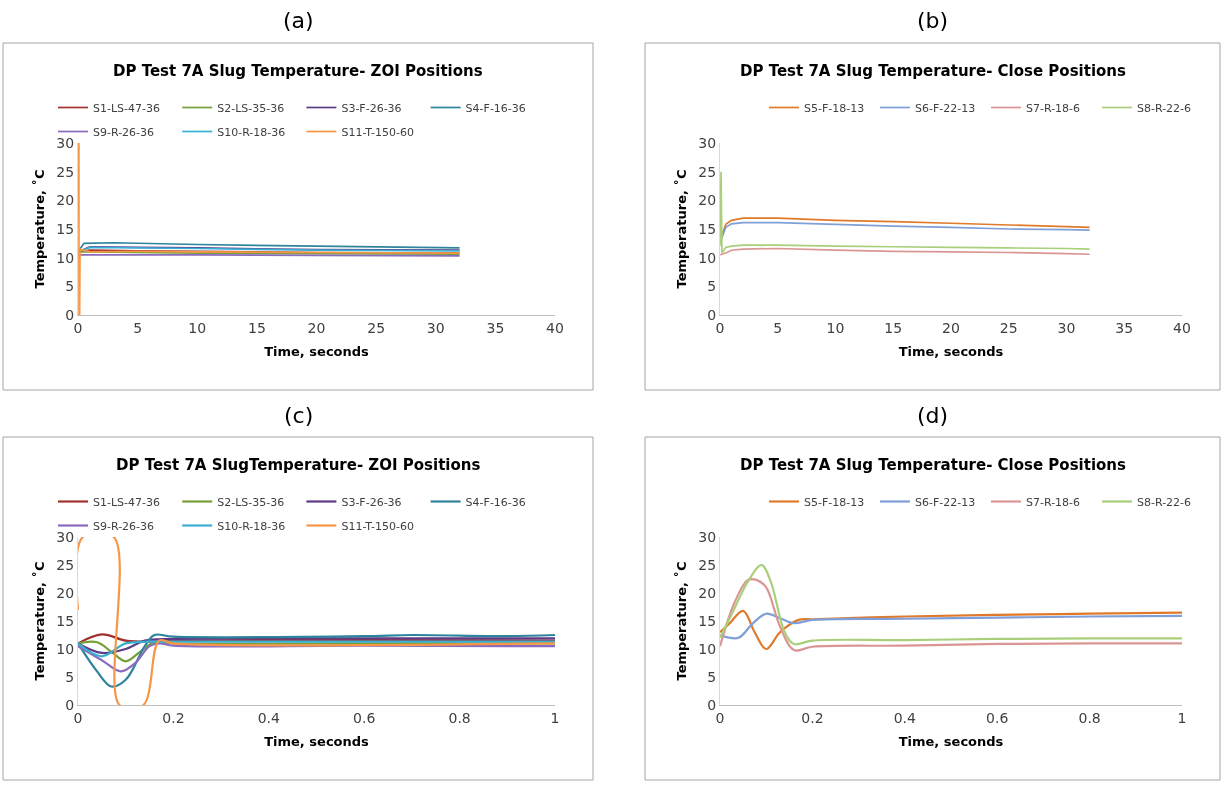 The image size is (1225, 786). I want to click on text: (a), so click(298, 20).